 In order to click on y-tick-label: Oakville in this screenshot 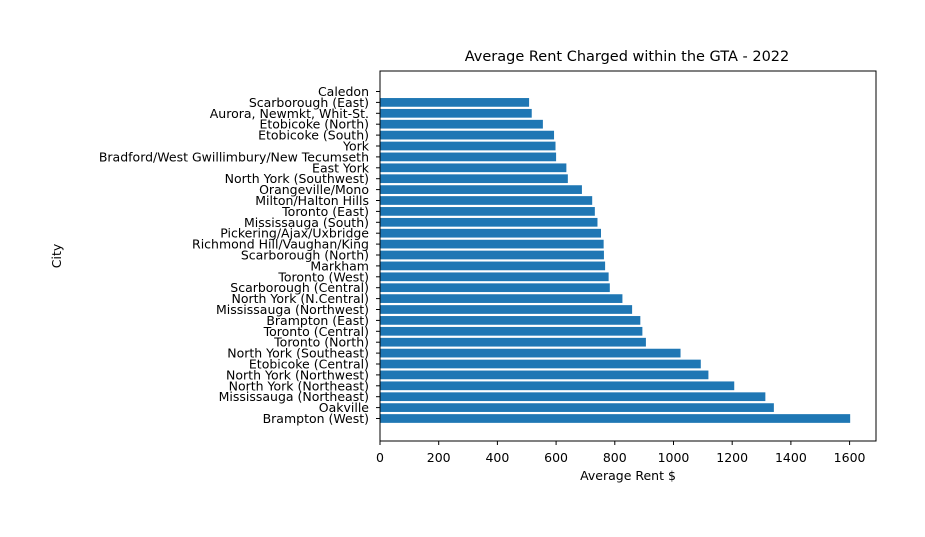, I will do `click(344, 407)`.